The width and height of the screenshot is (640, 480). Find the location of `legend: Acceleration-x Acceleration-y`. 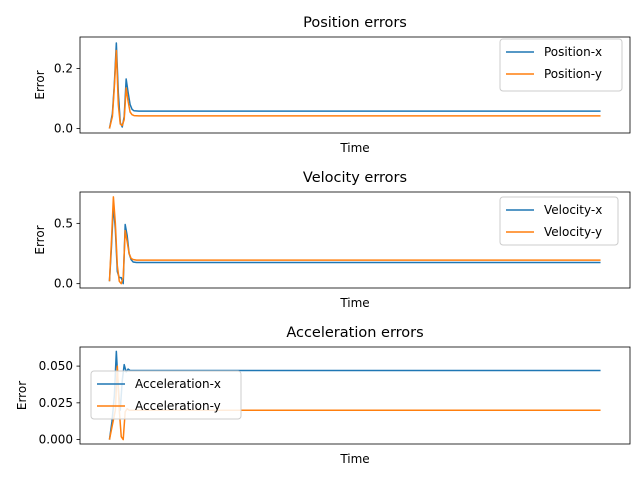

legend: Acceleration-x Acceleration-y is located at coordinates (166, 395).